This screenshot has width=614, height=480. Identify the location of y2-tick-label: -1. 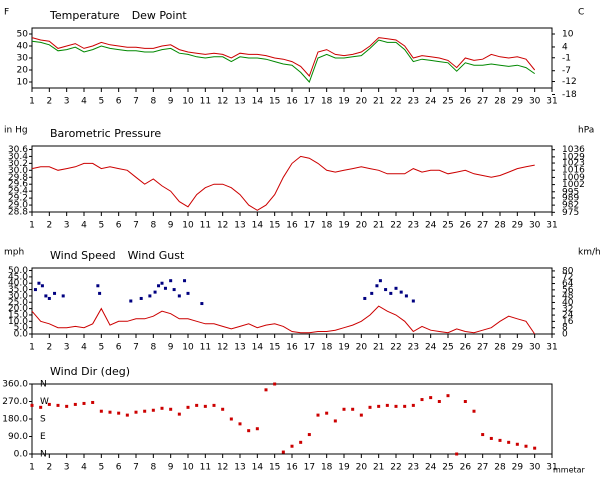
(566, 58).